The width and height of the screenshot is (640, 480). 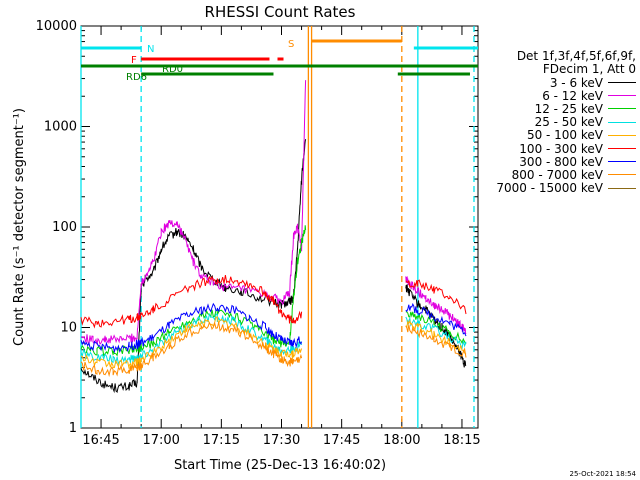 What do you see at coordinates (280, 465) in the screenshot?
I see `x-axis-label: Start Time (25-Dec-13 16:40:02)` at bounding box center [280, 465].